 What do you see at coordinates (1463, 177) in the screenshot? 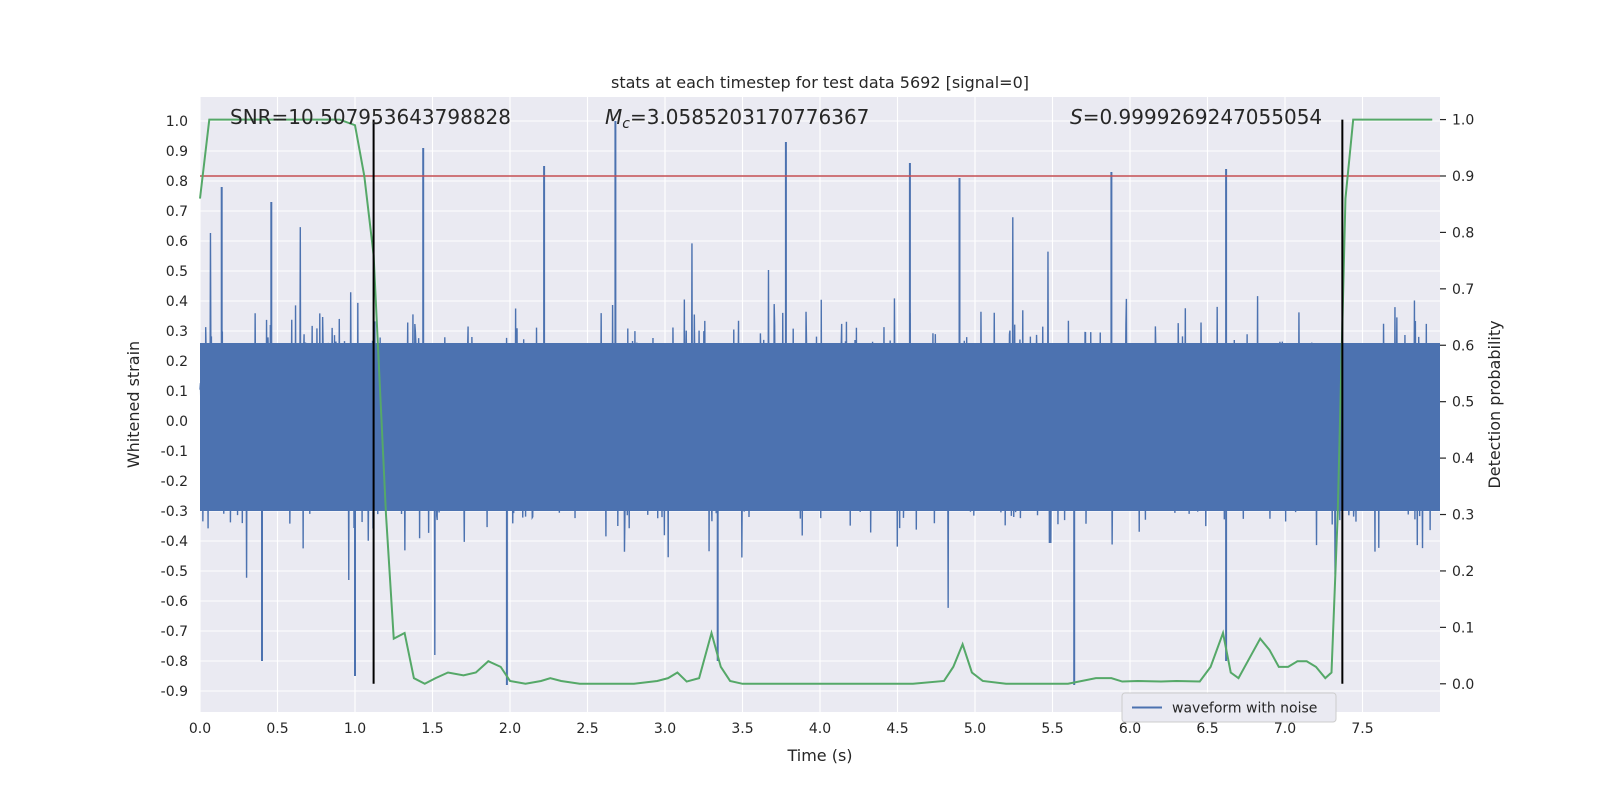
I see `y-tick-label-right: 0.9` at bounding box center [1463, 177].